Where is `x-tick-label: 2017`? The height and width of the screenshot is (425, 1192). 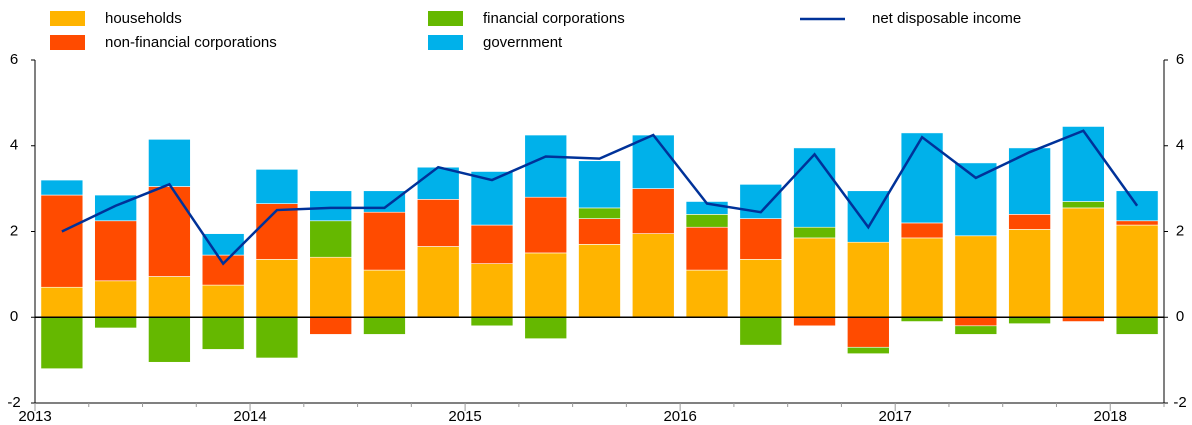 x-tick-label: 2017 is located at coordinates (895, 416).